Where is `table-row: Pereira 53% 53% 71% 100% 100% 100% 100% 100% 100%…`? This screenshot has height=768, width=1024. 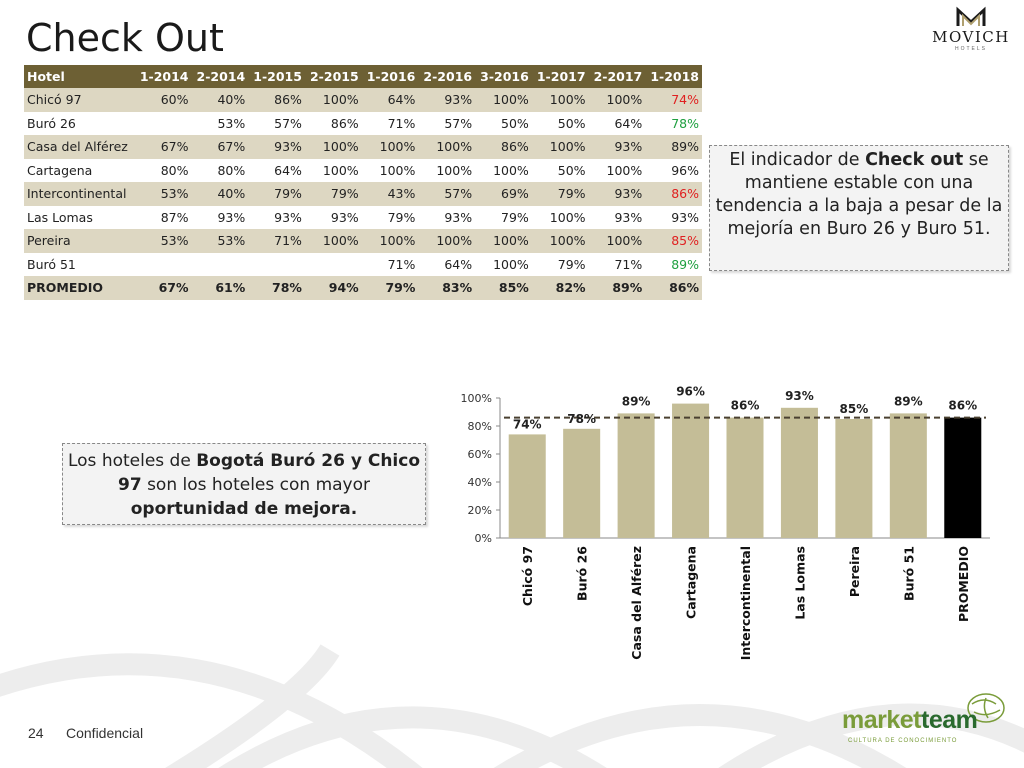
table-row: Pereira 53% 53% 71% 100% 100% 100% 100% 100% 100%… is located at coordinates (363, 241).